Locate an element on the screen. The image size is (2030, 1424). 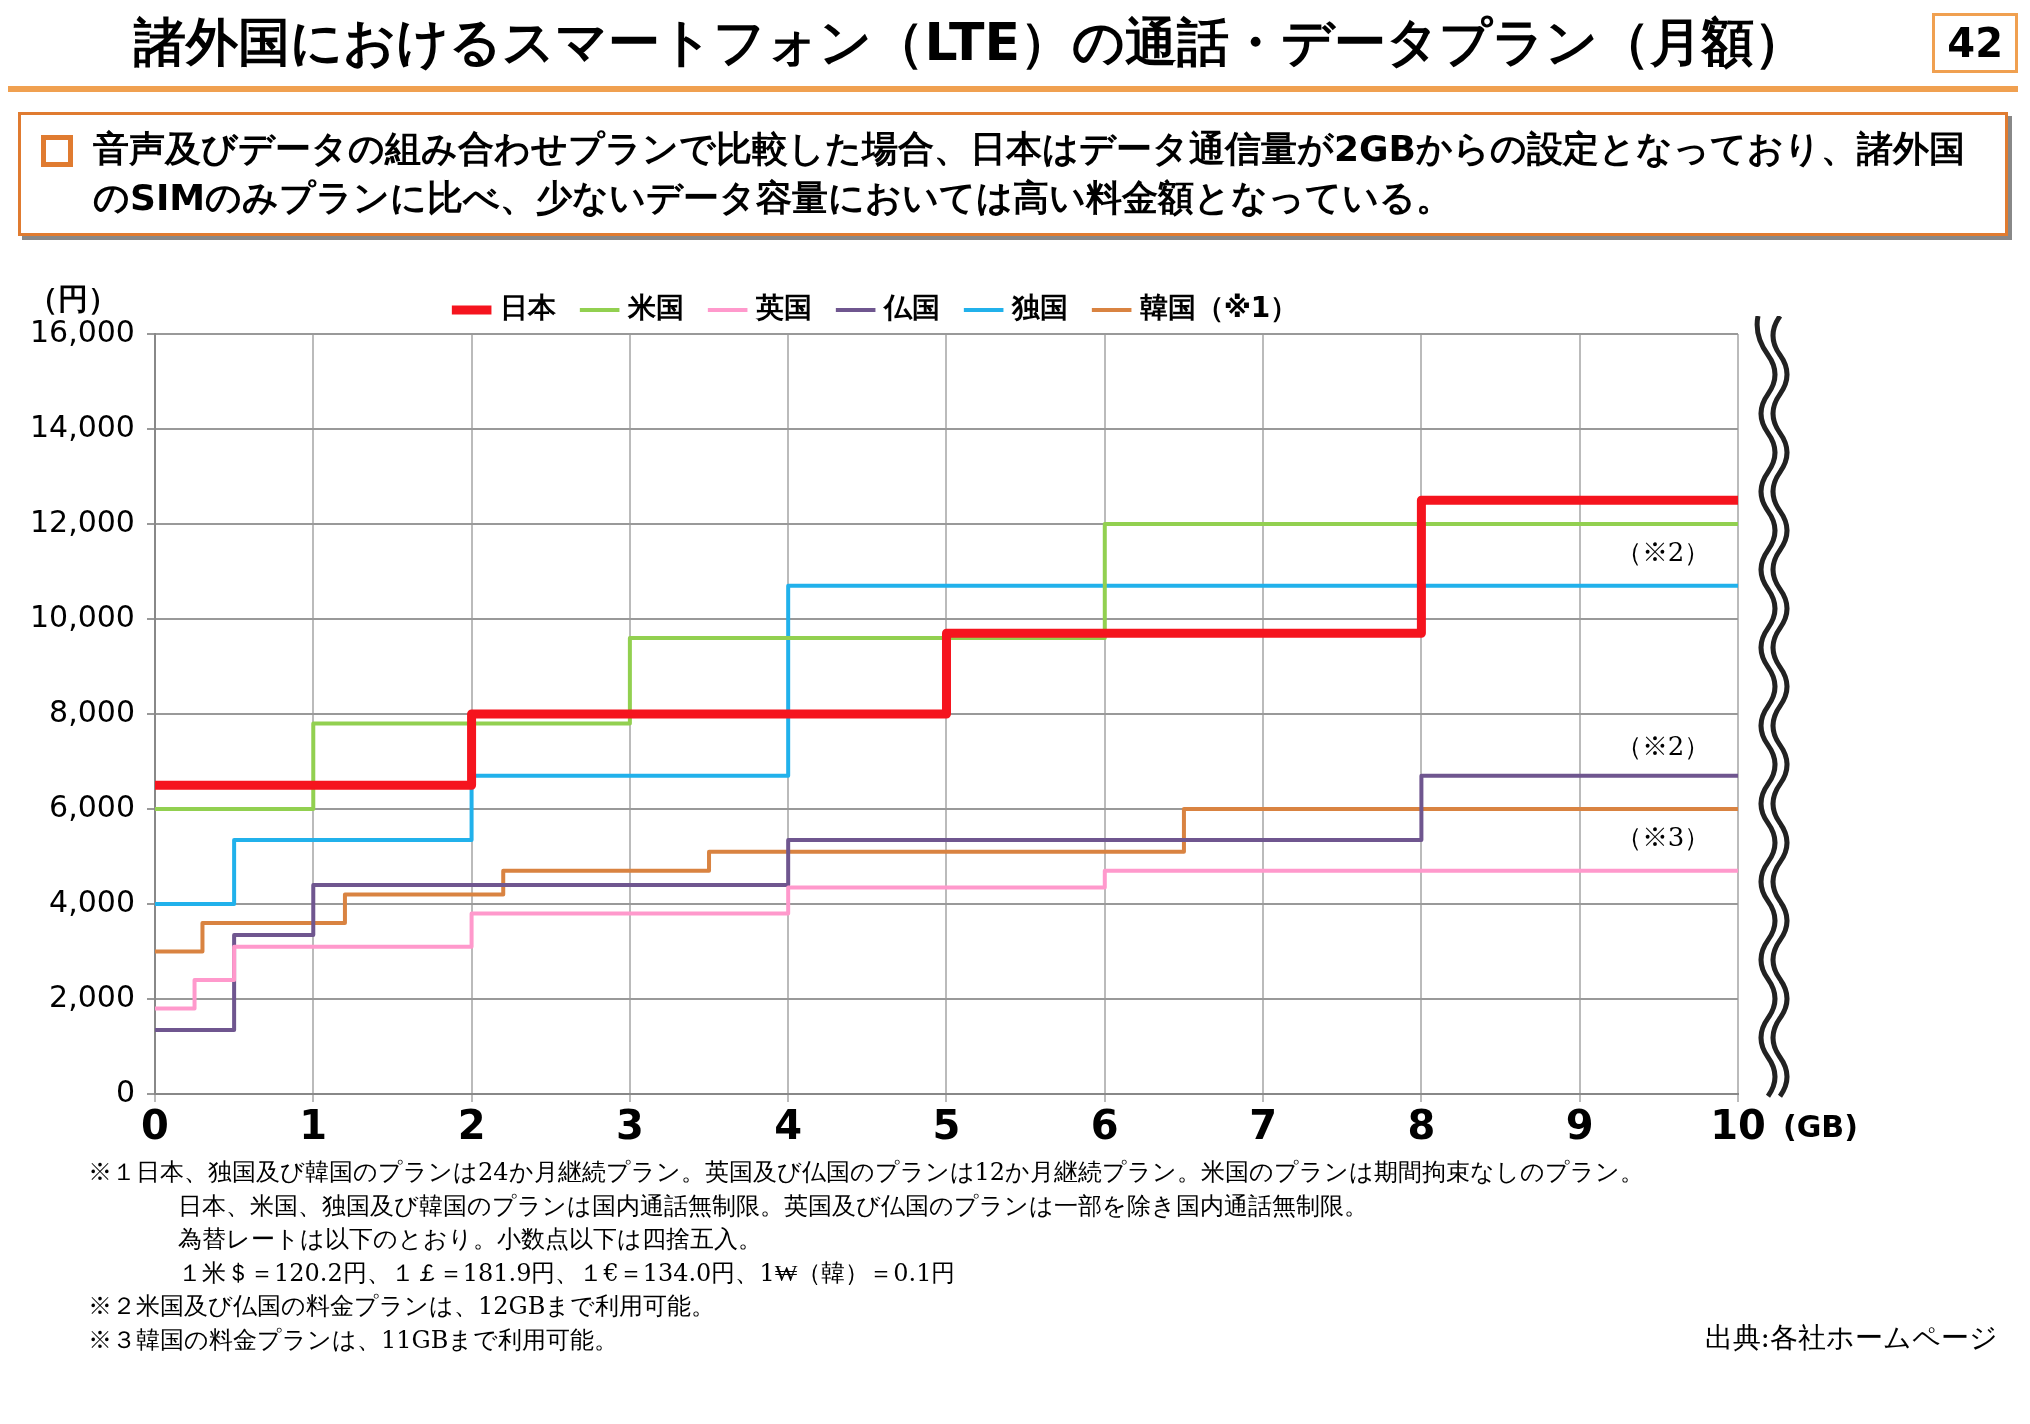
y-tick-label: 6,000 is located at coordinates (92, 806).